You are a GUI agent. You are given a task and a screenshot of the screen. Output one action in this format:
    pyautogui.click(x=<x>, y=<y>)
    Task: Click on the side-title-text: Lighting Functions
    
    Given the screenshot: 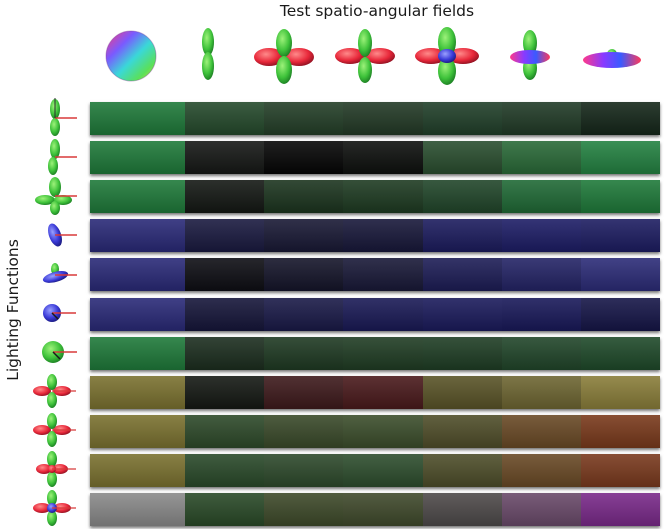 What is the action you would take?
    pyautogui.click(x=13, y=310)
    